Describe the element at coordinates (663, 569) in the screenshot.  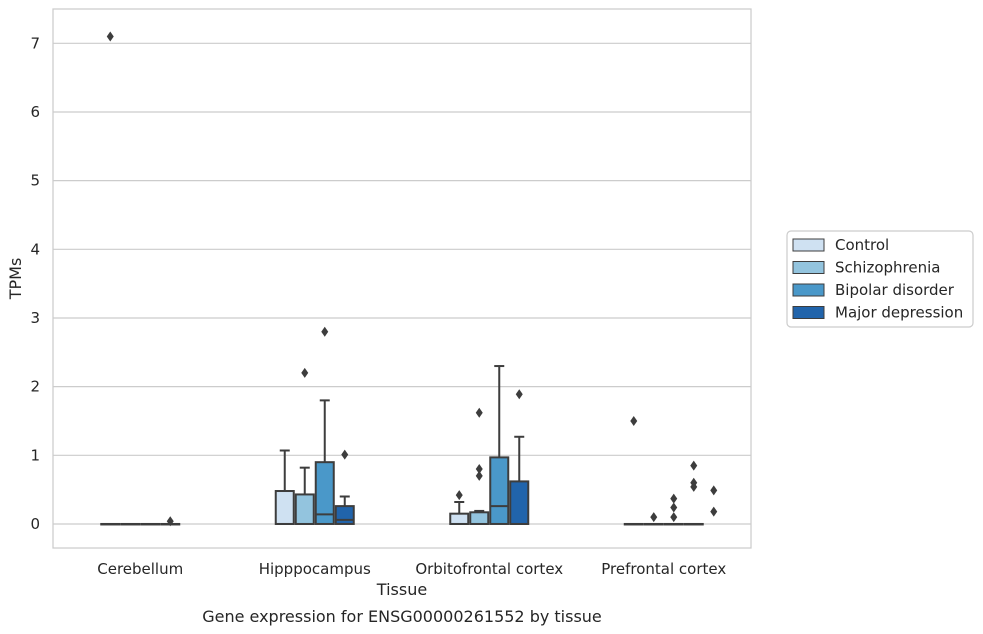
I see `x-tick-label-prefrontal-cortex: Prefrontal cortex` at that location.